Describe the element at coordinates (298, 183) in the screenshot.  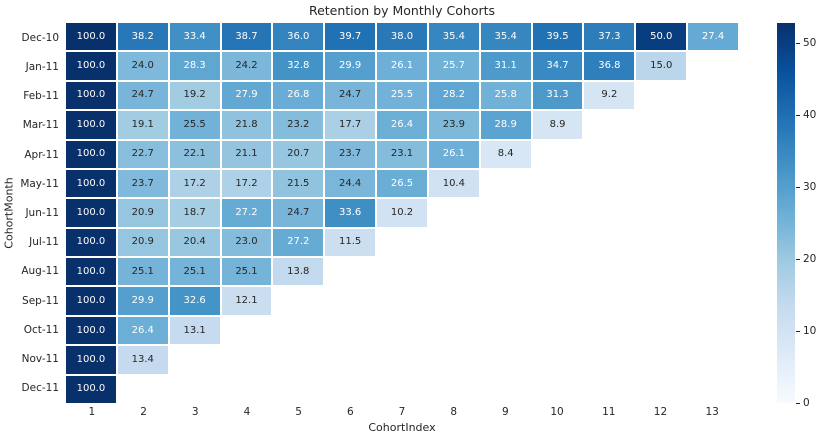
I see `heatmap-cell: 21.5` at that location.